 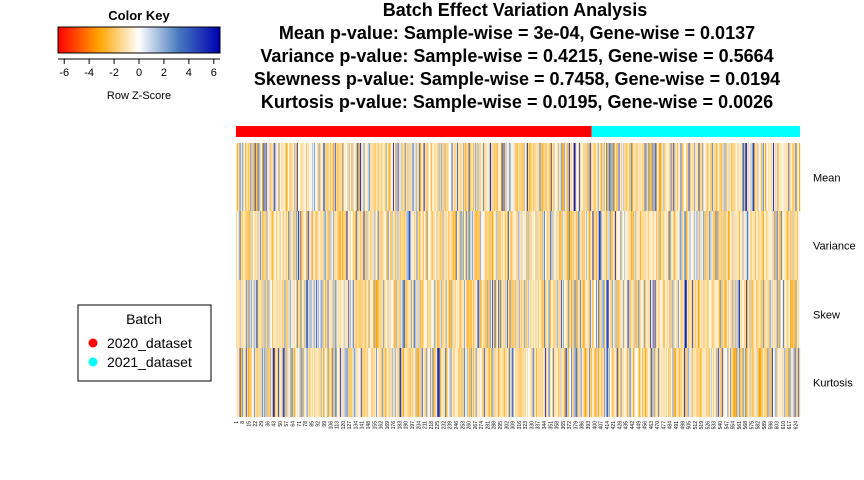 I want to click on color-key: Color Key -6 -4 -2 0 2 4 6 Row Z-Score, so click(x=139, y=55).